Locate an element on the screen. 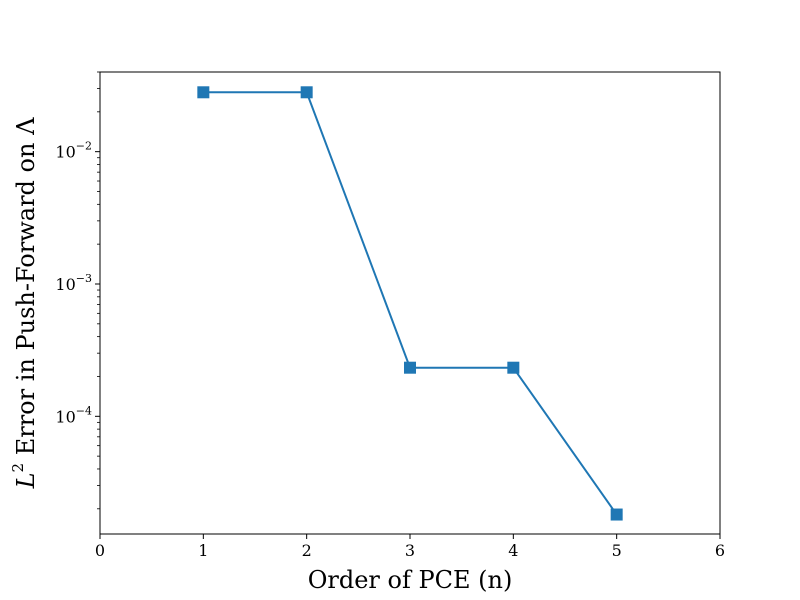 This screenshot has height=600, width=800. y-tick-label: 10⁻³ is located at coordinates (73, 283).